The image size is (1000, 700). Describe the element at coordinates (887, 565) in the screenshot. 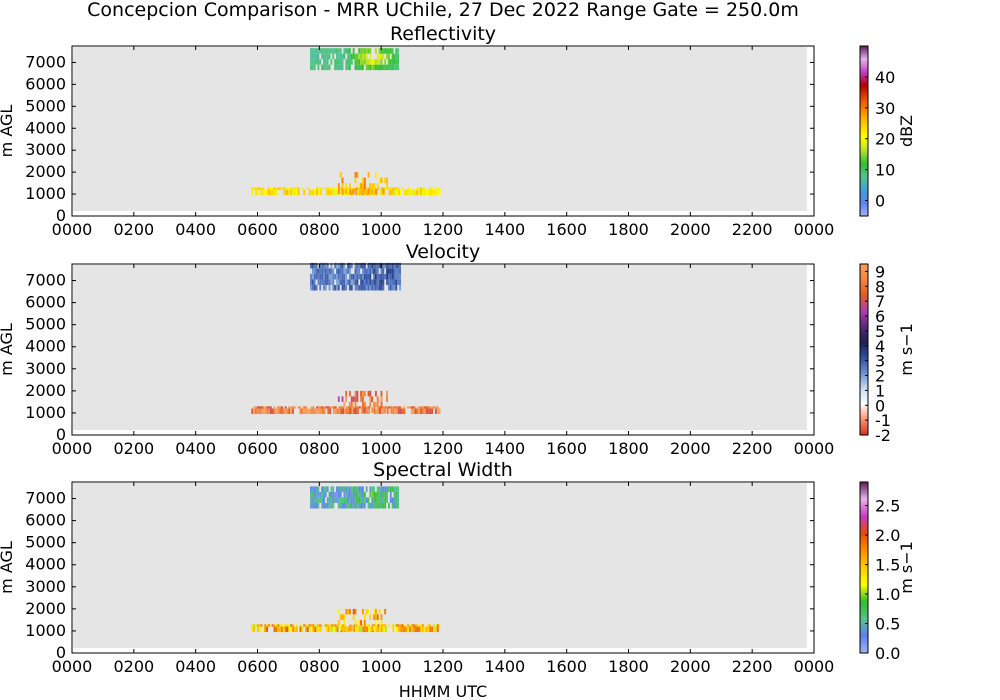

I see `colorbar-tick-label: 1.5` at that location.